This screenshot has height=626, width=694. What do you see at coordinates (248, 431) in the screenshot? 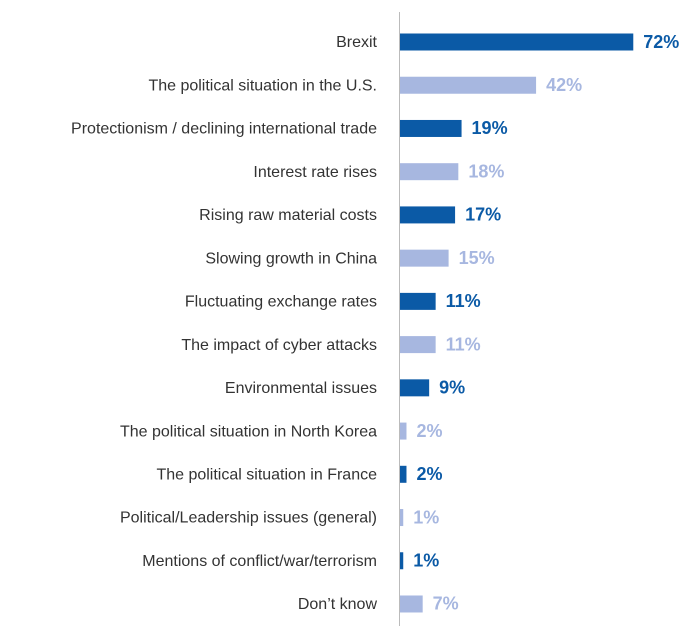
I see `category-label: The political situation in North Korea` at bounding box center [248, 431].